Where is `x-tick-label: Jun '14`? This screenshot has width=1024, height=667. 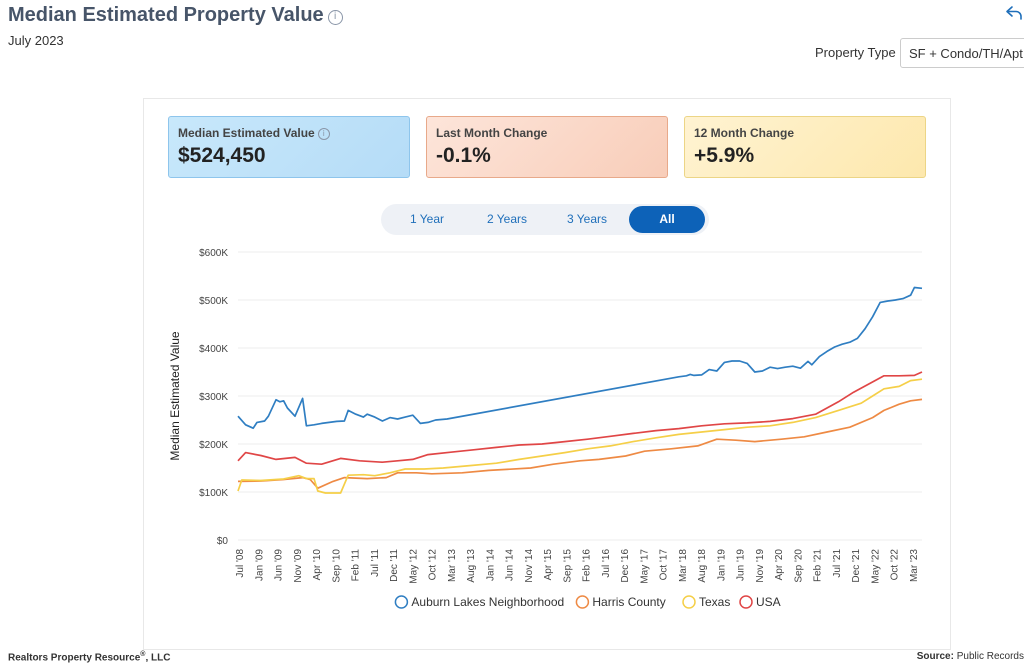 x-tick-label: Jun '14 is located at coordinates (510, 565).